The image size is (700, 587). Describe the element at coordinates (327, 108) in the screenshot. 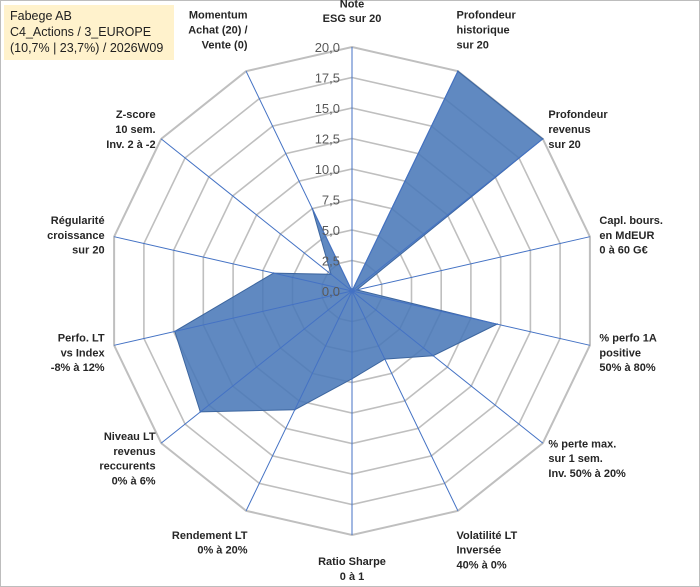

I see `tick-label-6: 15,0` at that location.